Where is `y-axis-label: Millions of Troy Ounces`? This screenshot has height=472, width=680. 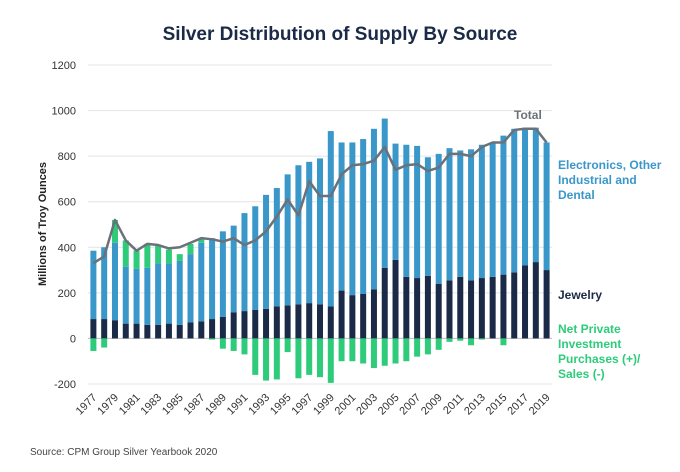 y-axis-label: Millions of Troy Ounces is located at coordinates (43, 224).